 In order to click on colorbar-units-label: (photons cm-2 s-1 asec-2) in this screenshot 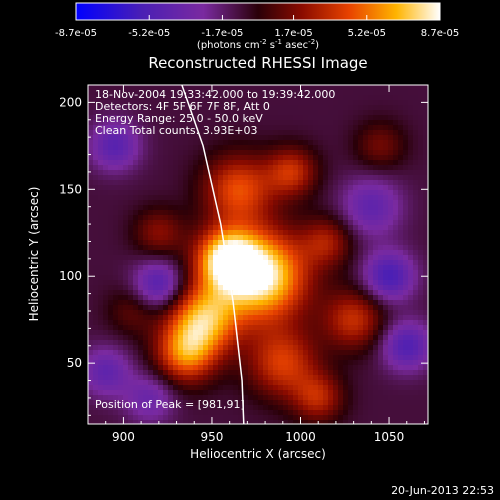, I will do `click(258, 44)`.